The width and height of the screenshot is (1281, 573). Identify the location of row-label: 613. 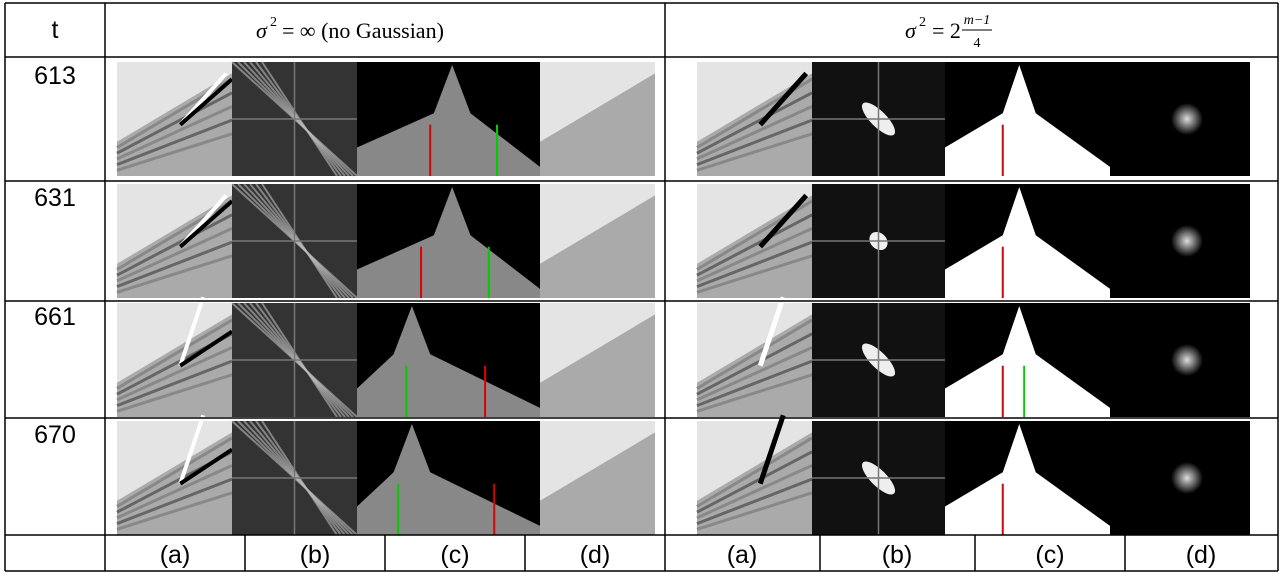
(55, 76).